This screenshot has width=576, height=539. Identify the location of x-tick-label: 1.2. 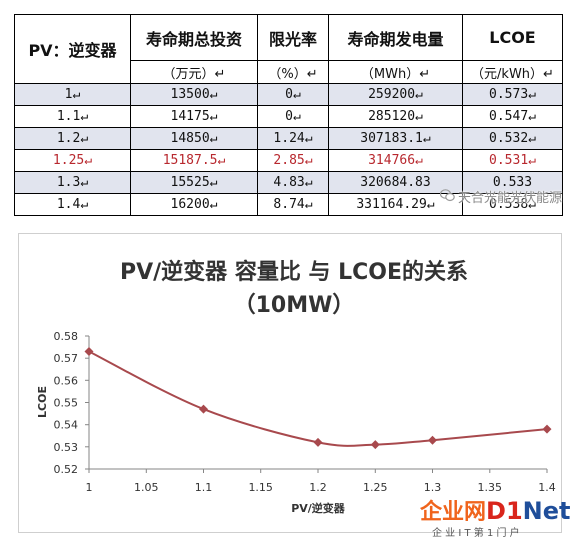
(318, 487).